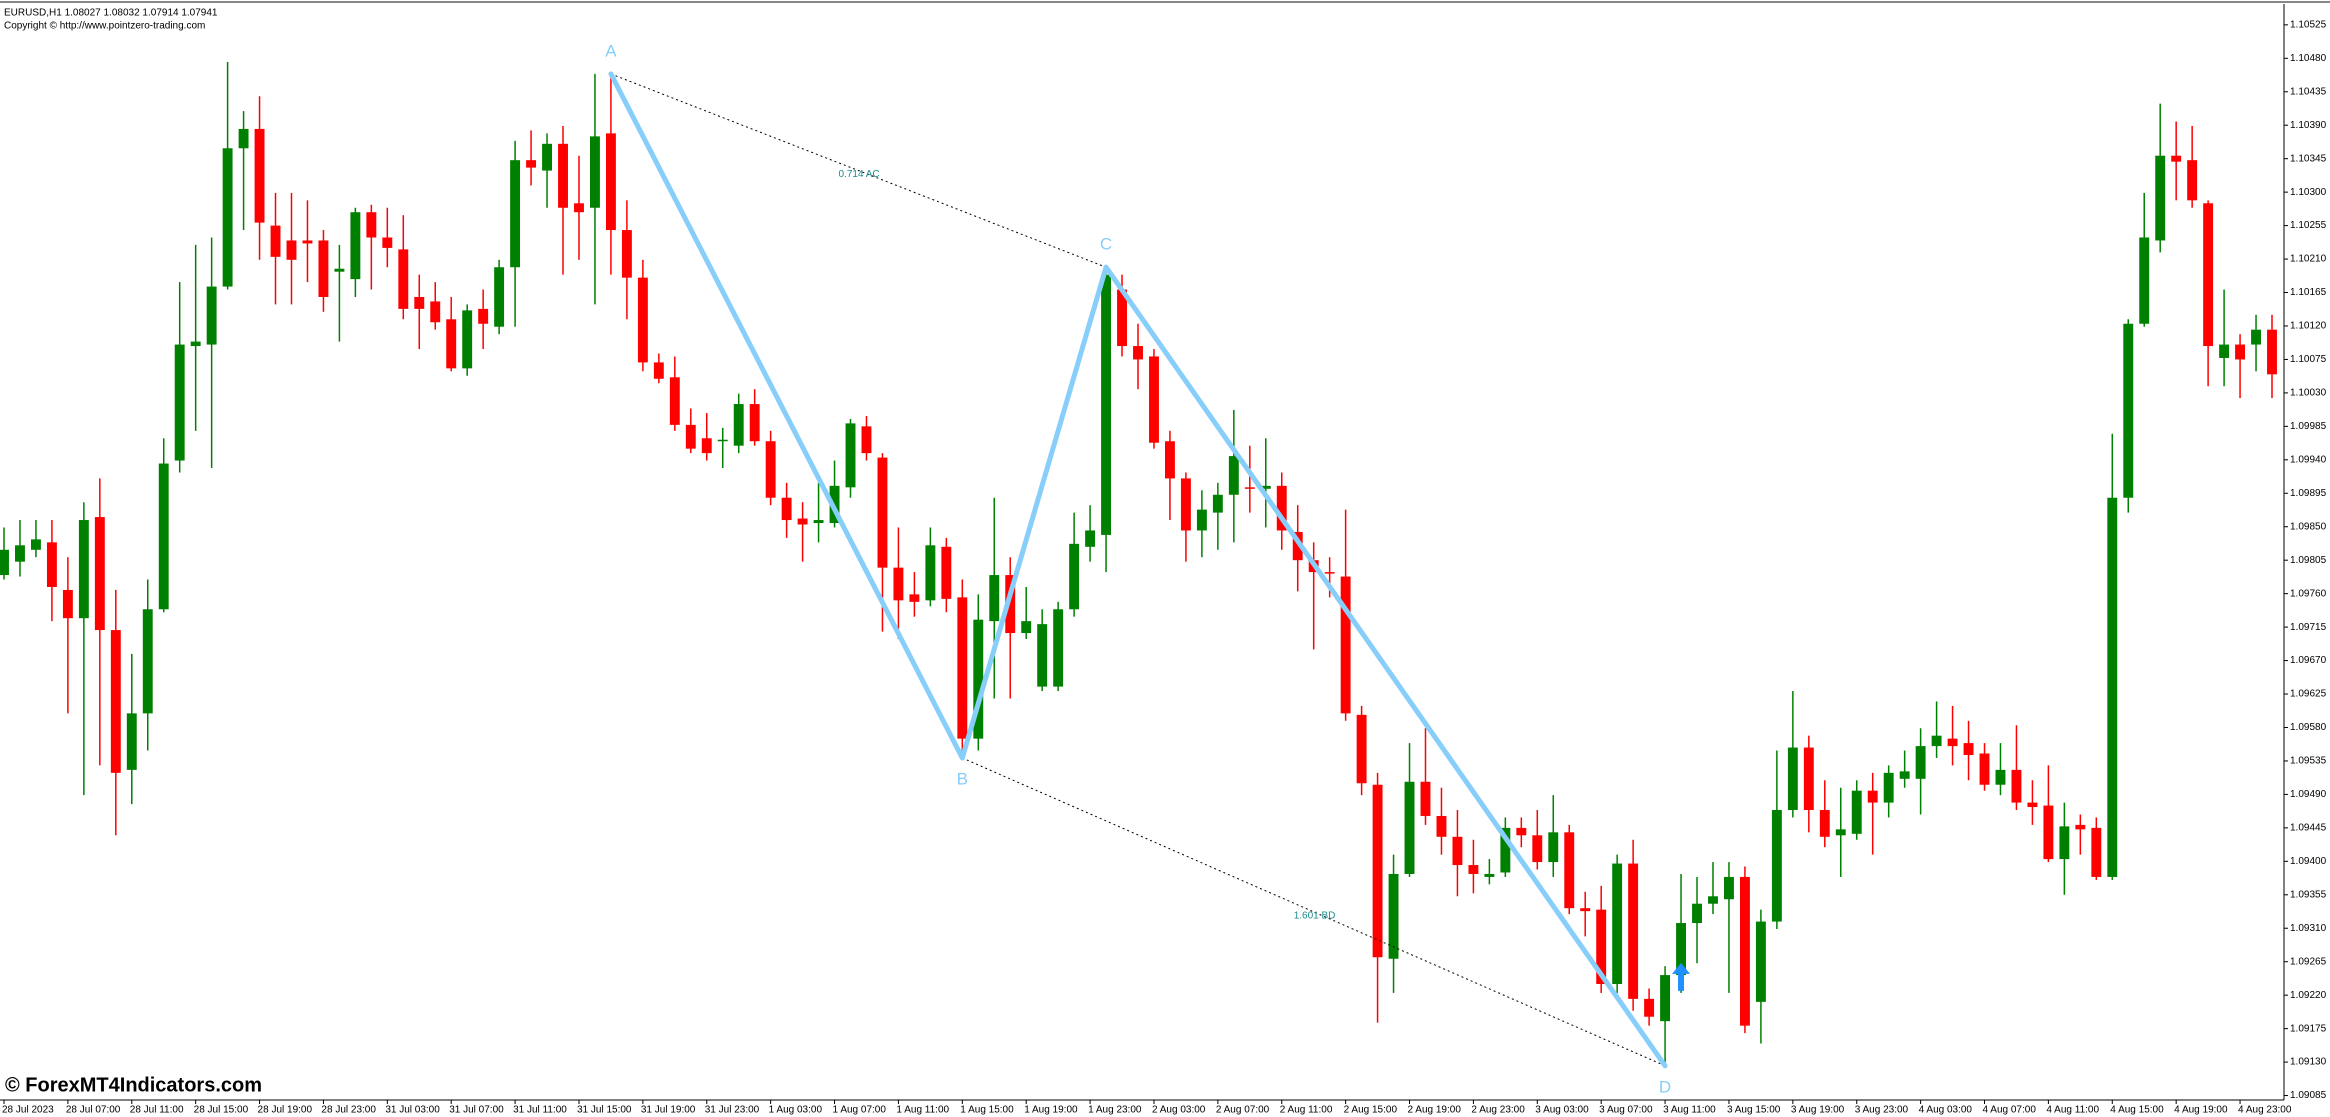  Describe the element at coordinates (2308, 459) in the screenshot. I see `y-tick-label: 1.09940` at that location.